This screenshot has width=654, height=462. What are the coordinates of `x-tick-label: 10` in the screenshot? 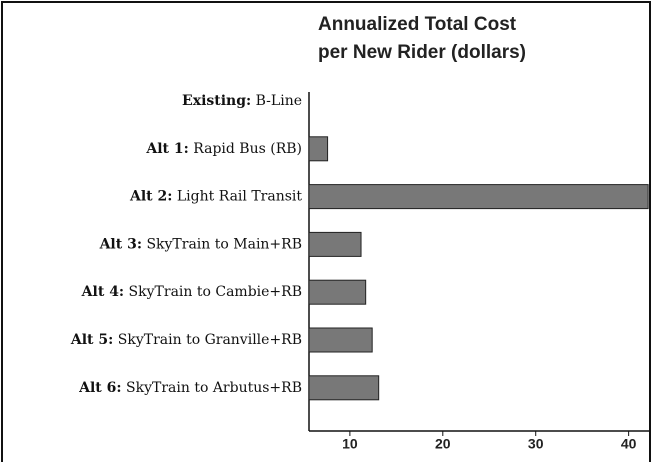 It's located at (350, 444).